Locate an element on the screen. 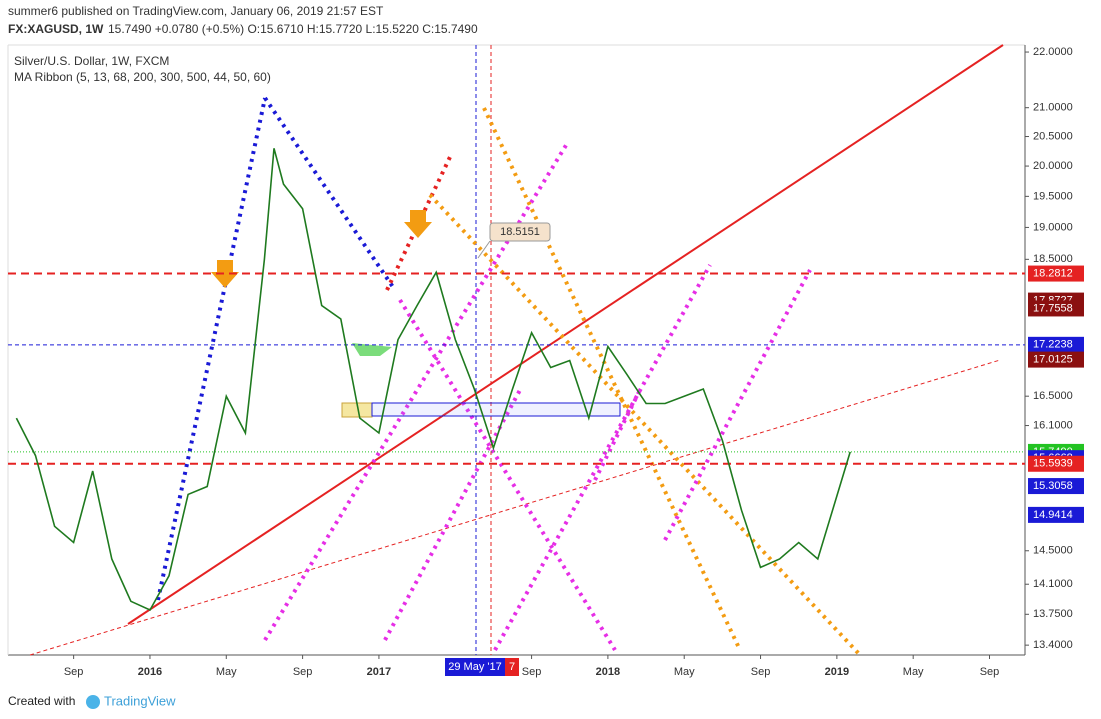 The height and width of the screenshot is (719, 1101). y-tick-label: 14.5000 is located at coordinates (1053, 551).